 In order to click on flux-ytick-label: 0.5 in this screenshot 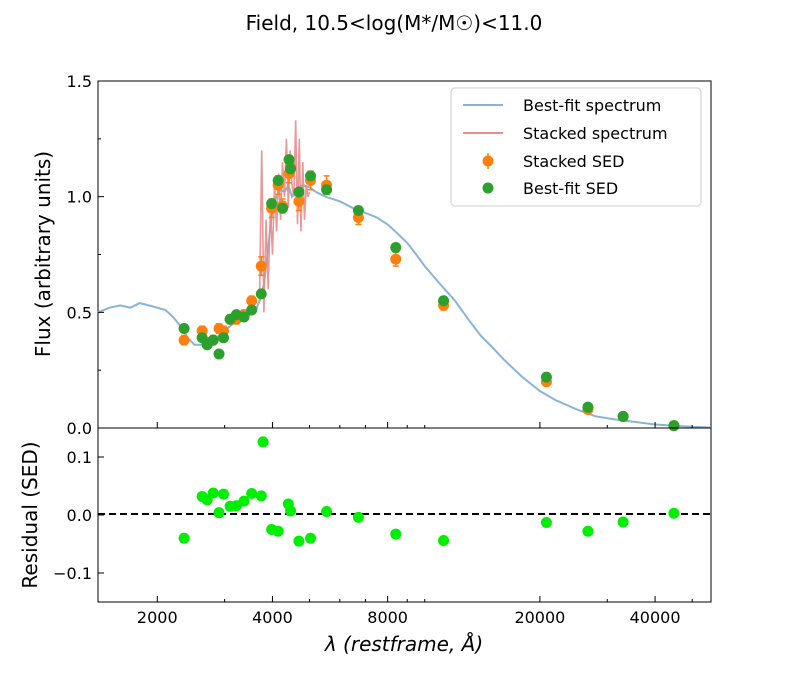, I will do `click(79, 312)`.